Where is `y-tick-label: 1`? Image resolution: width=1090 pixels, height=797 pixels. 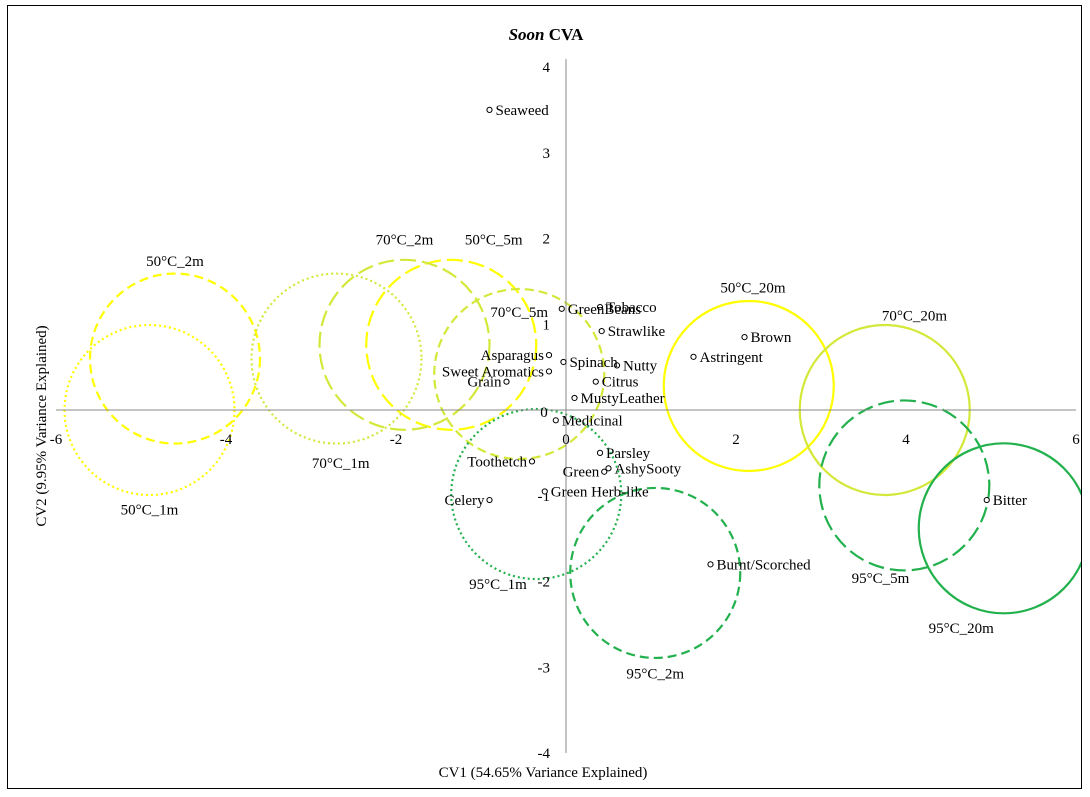 y-tick-label: 1 is located at coordinates (547, 325).